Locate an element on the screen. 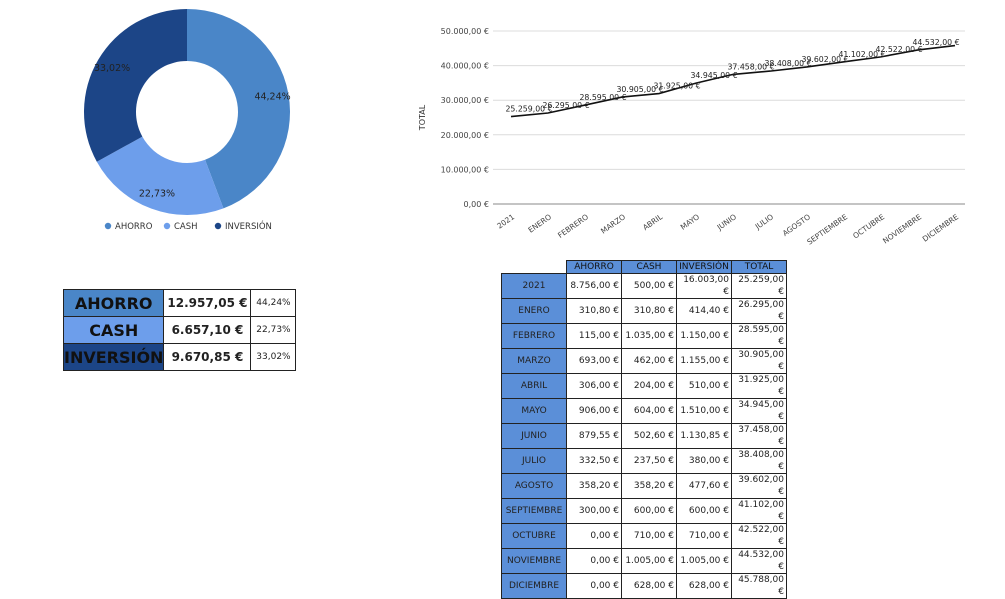 The width and height of the screenshot is (1005, 599). summary-percent: 33,02% is located at coordinates (273, 357).